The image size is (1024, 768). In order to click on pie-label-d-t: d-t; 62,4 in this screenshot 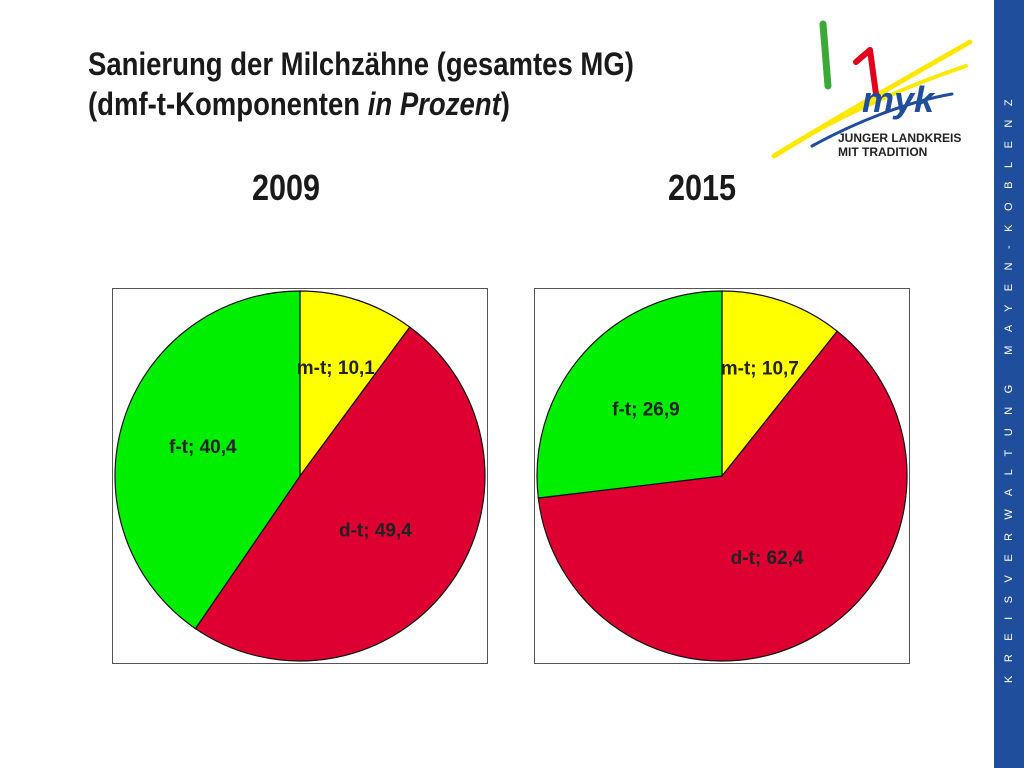, I will do `click(767, 558)`.